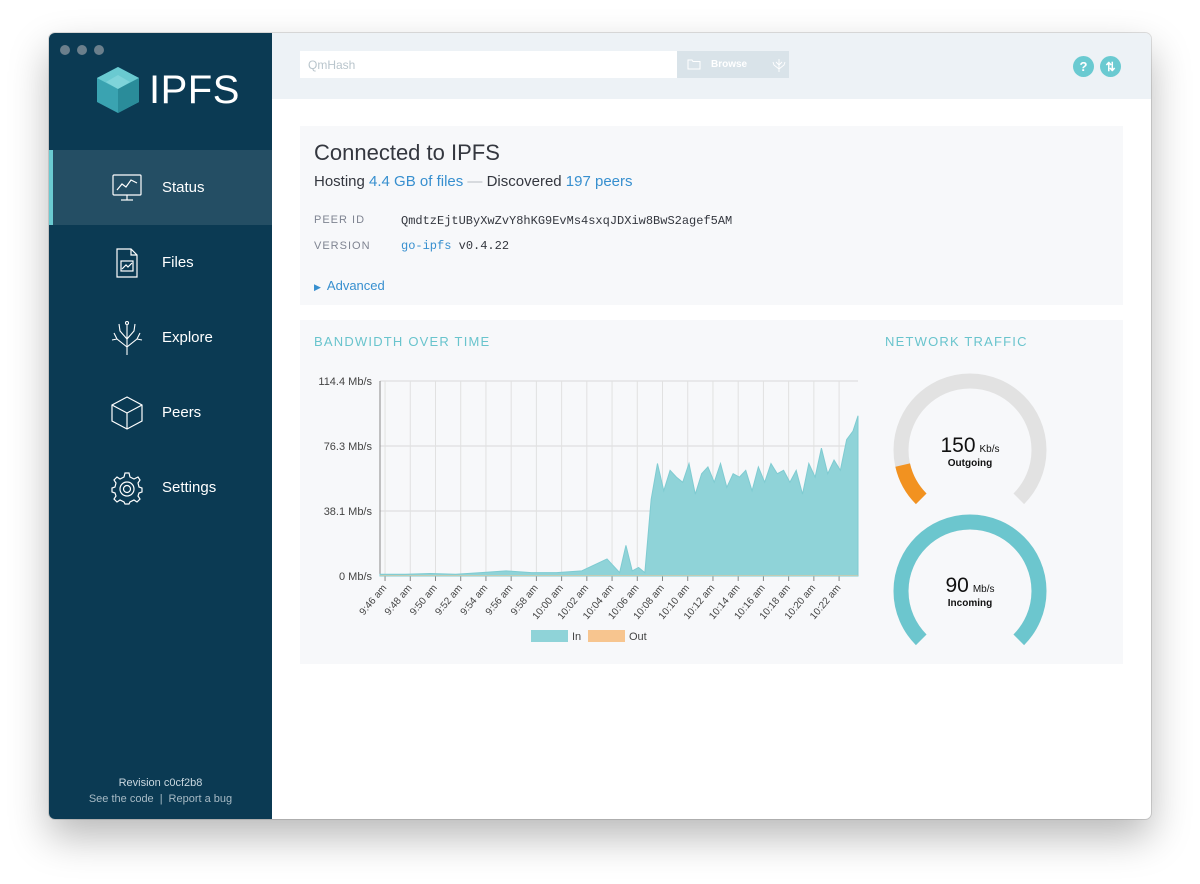  What do you see at coordinates (182, 412) in the screenshot?
I see `sidebar-item-label: Peers` at bounding box center [182, 412].